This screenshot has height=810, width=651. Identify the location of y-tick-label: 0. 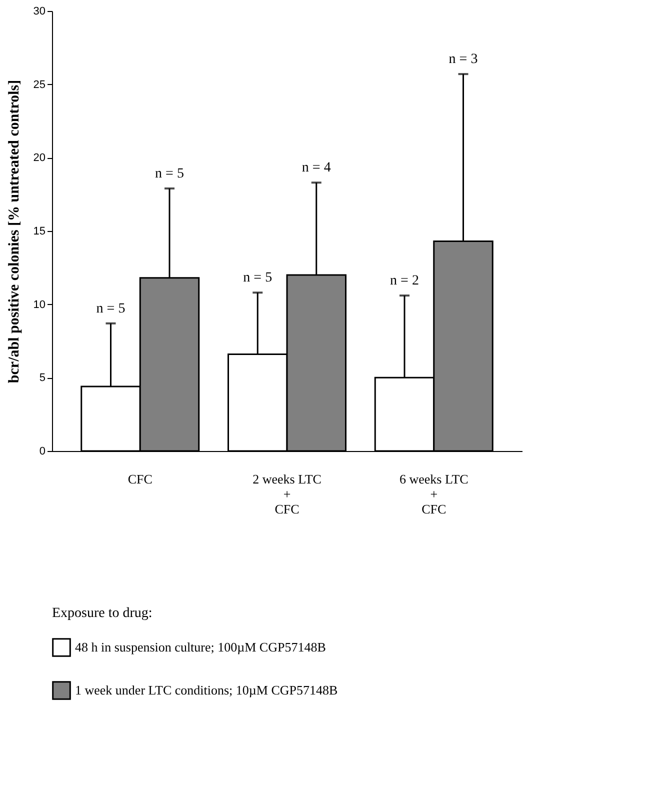
(42, 452).